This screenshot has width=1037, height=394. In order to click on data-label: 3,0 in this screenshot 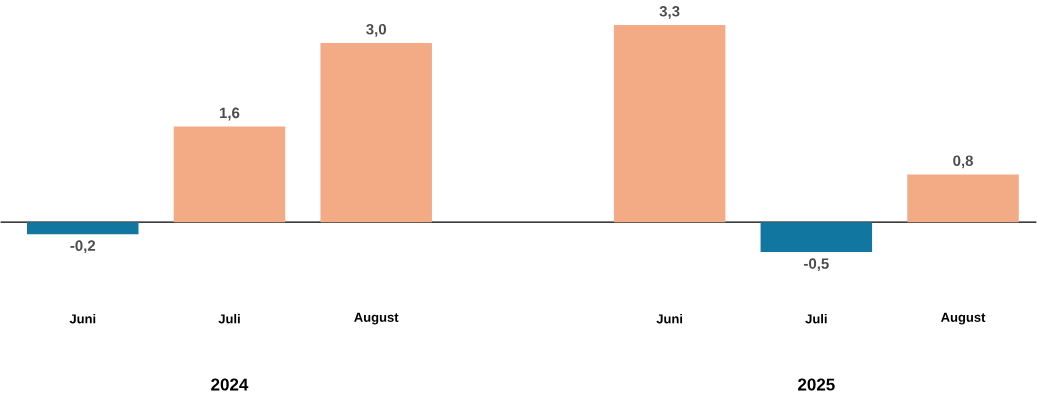, I will do `click(376, 30)`.